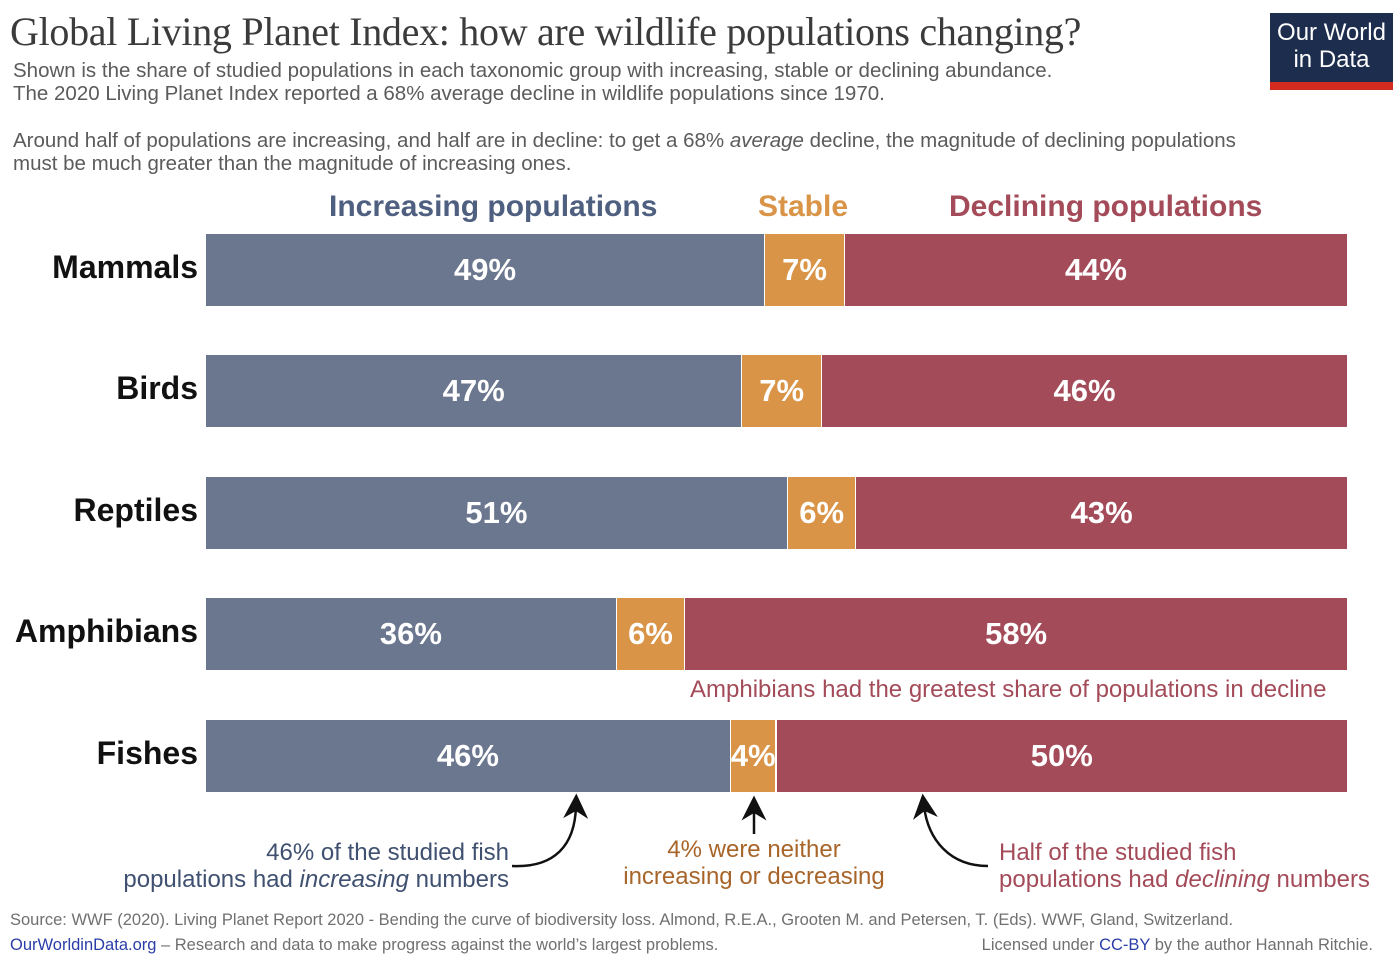 Image resolution: width=1400 pixels, height=966 pixels. Describe the element at coordinates (550, 830) in the screenshot. I see `increasing-arrow-icon` at that location.